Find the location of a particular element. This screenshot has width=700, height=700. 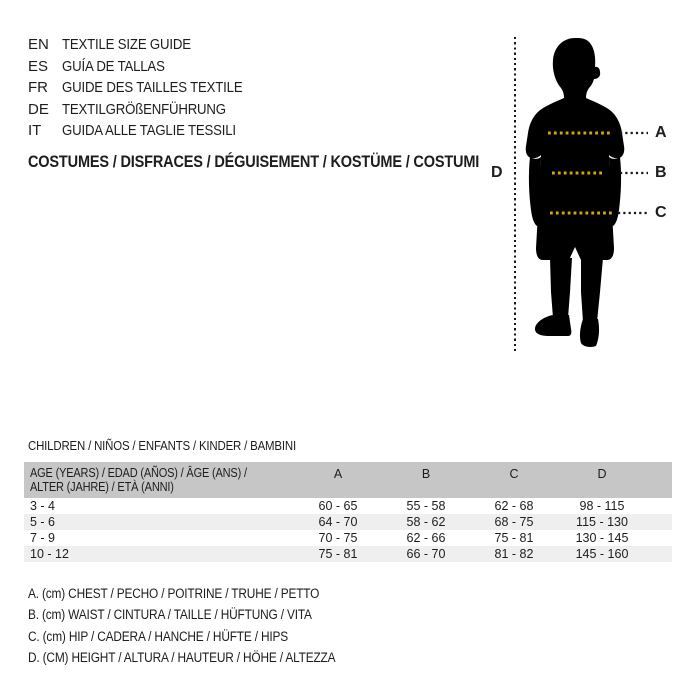

lang-code: DE is located at coordinates (38, 109).